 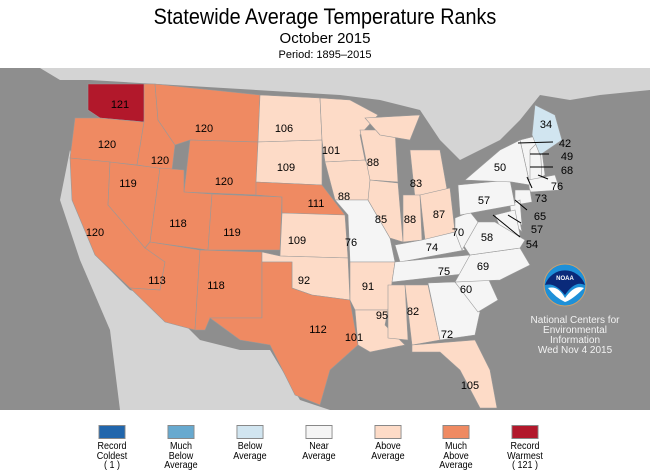 I want to click on map-title: Statewide Average Temperature Ranks, so click(x=325, y=16).